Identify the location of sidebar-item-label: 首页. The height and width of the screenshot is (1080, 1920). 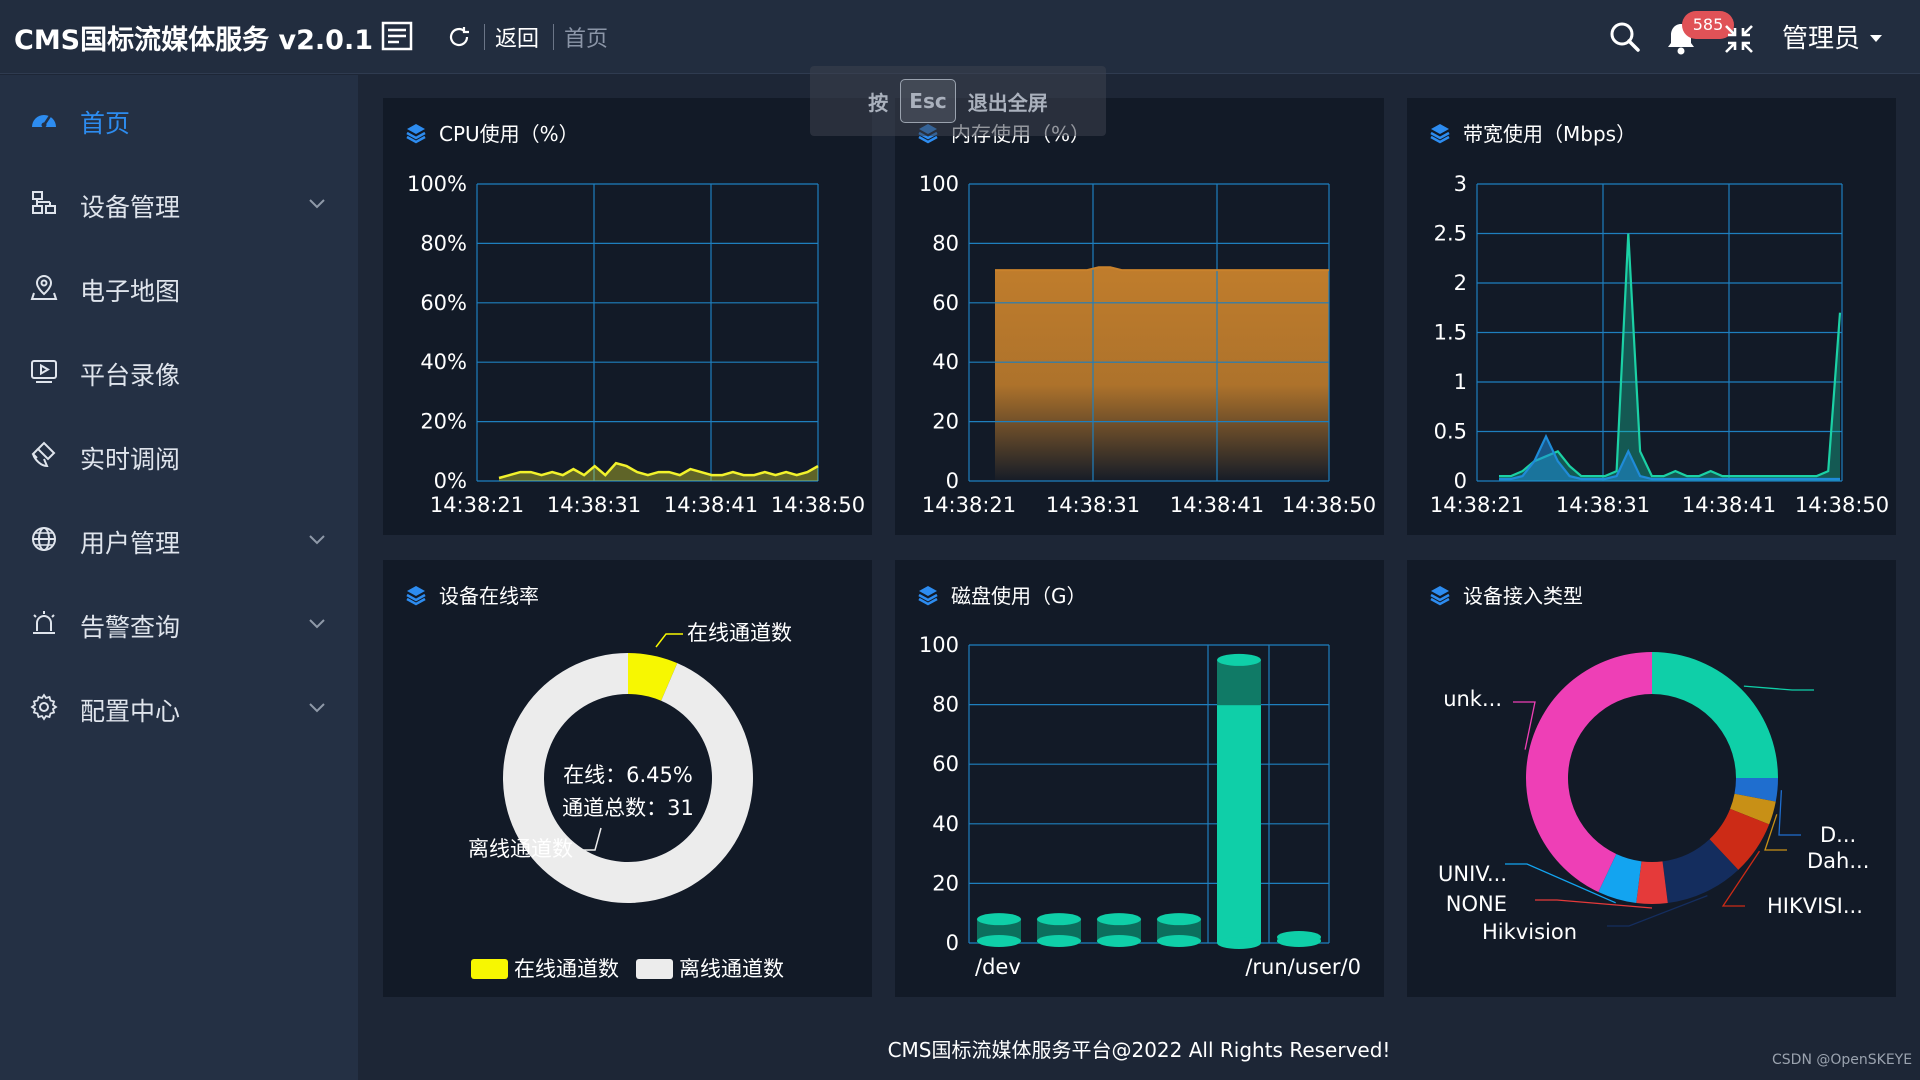
(105, 123).